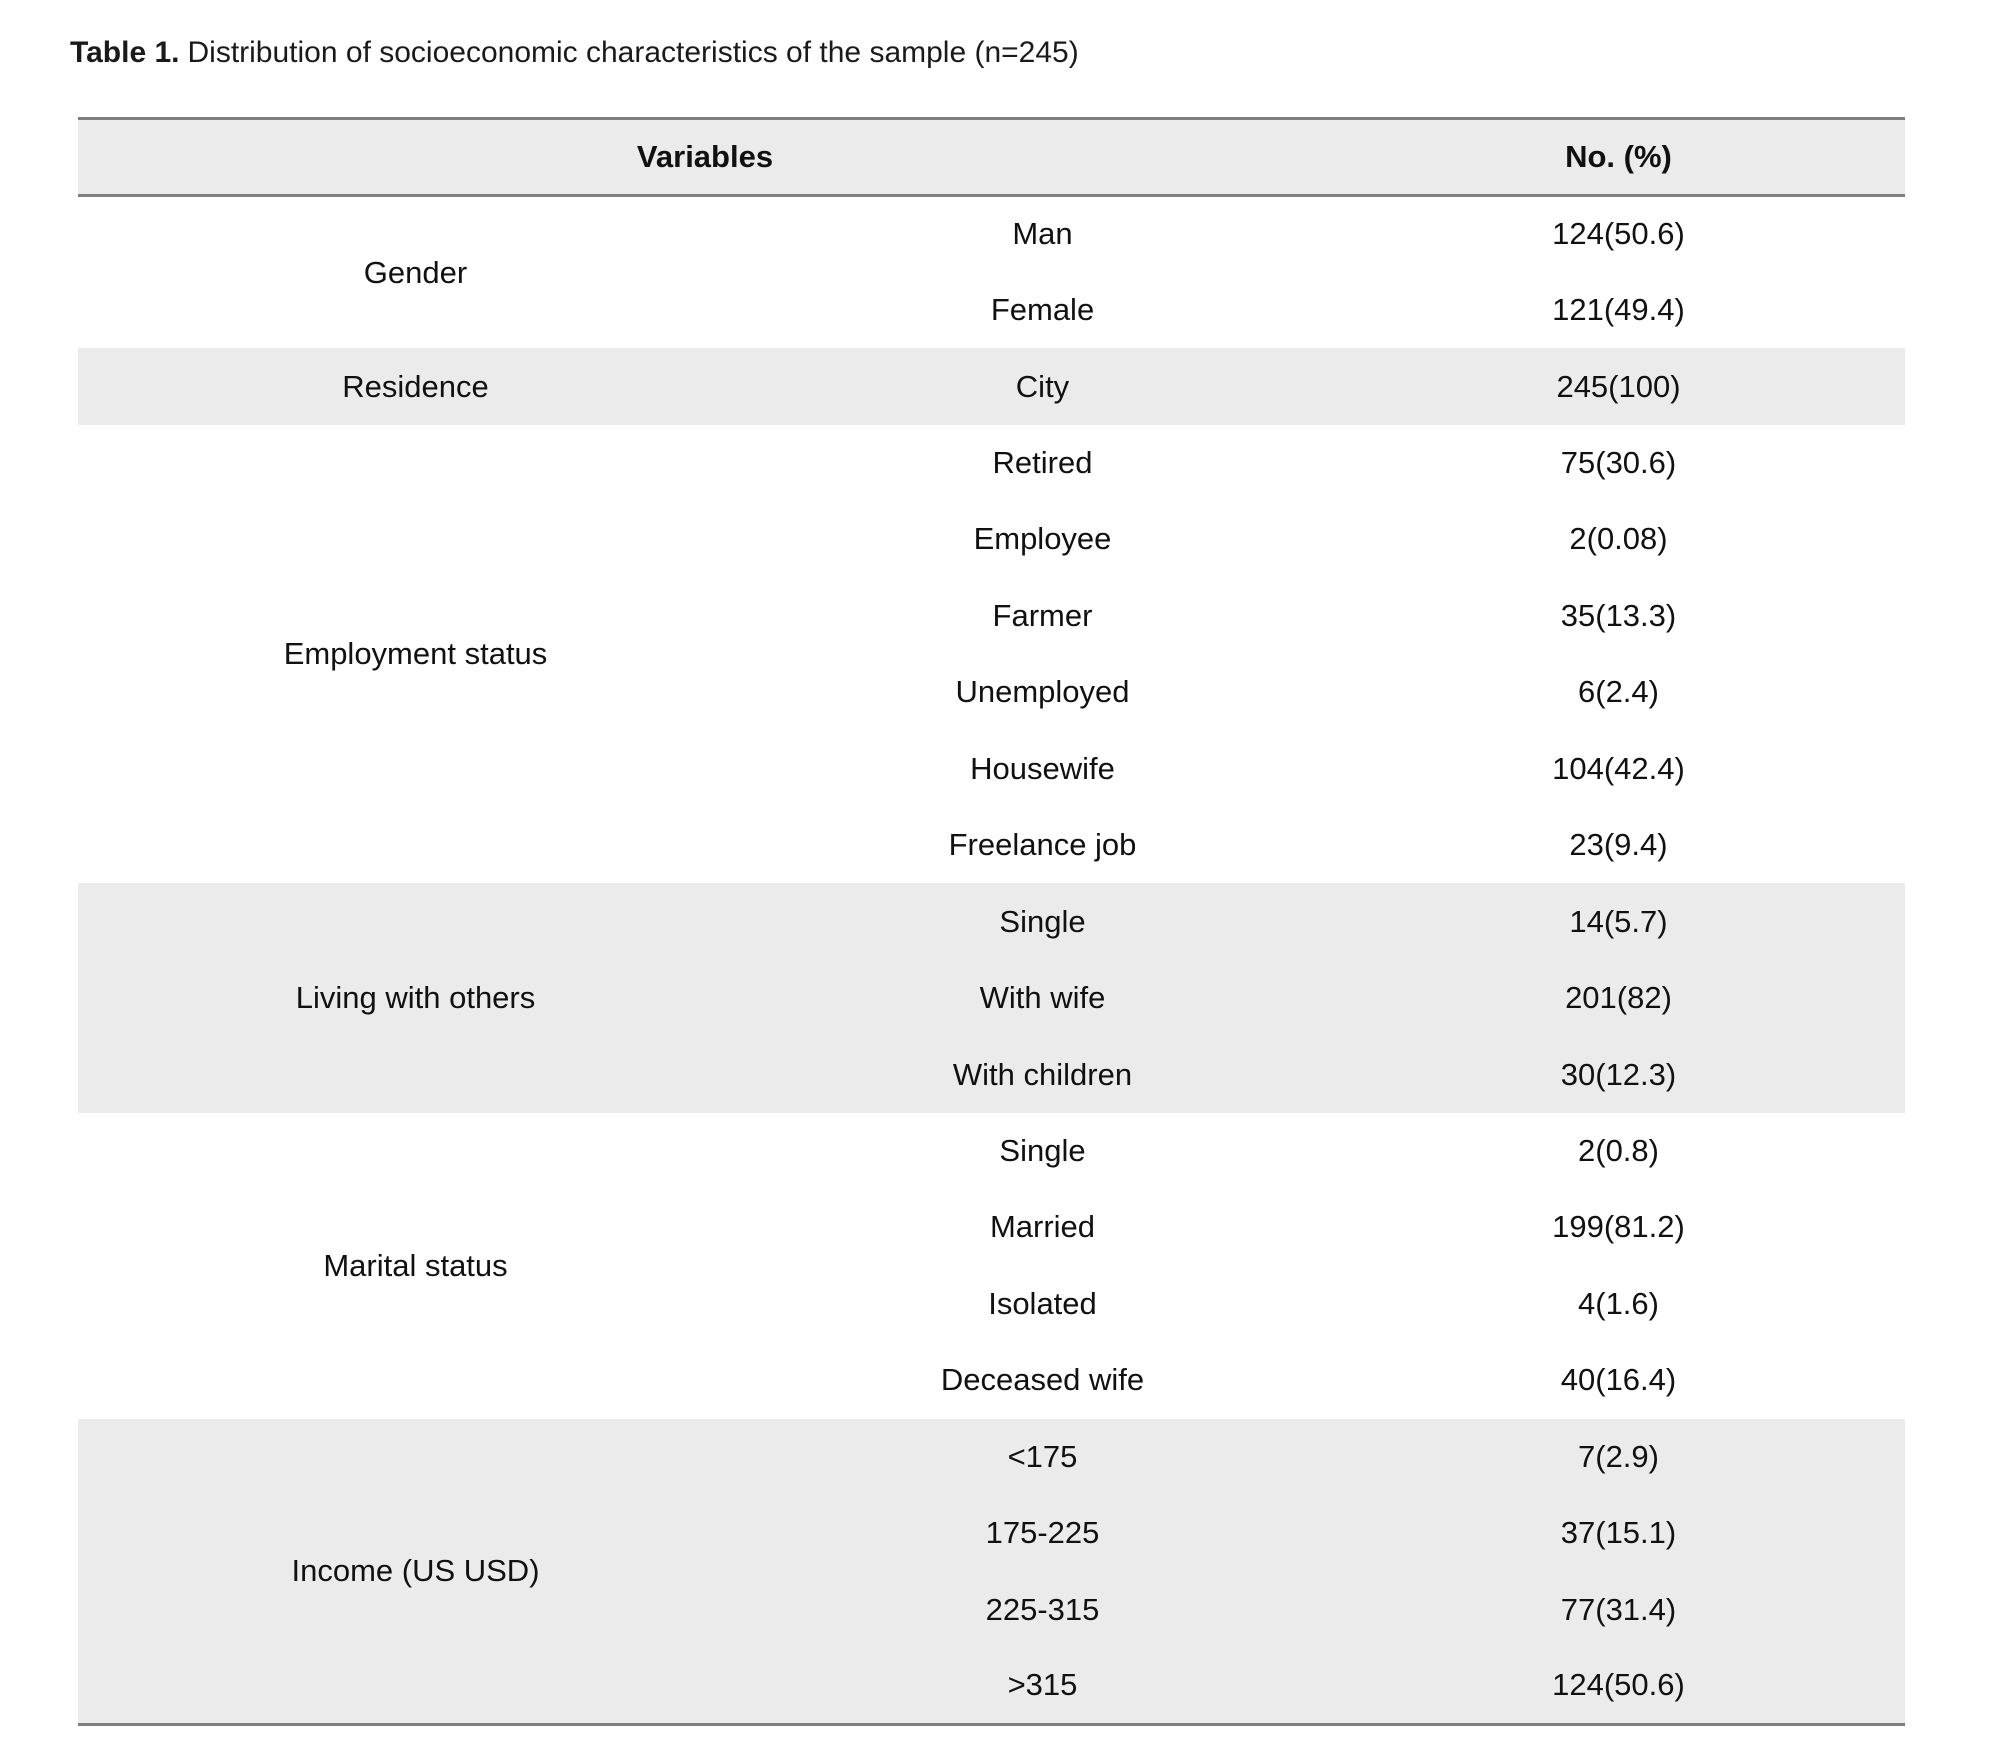 This screenshot has height=1748, width=2000. What do you see at coordinates (1618, 310) in the screenshot?
I see `value-cell: 121(49.4)` at bounding box center [1618, 310].